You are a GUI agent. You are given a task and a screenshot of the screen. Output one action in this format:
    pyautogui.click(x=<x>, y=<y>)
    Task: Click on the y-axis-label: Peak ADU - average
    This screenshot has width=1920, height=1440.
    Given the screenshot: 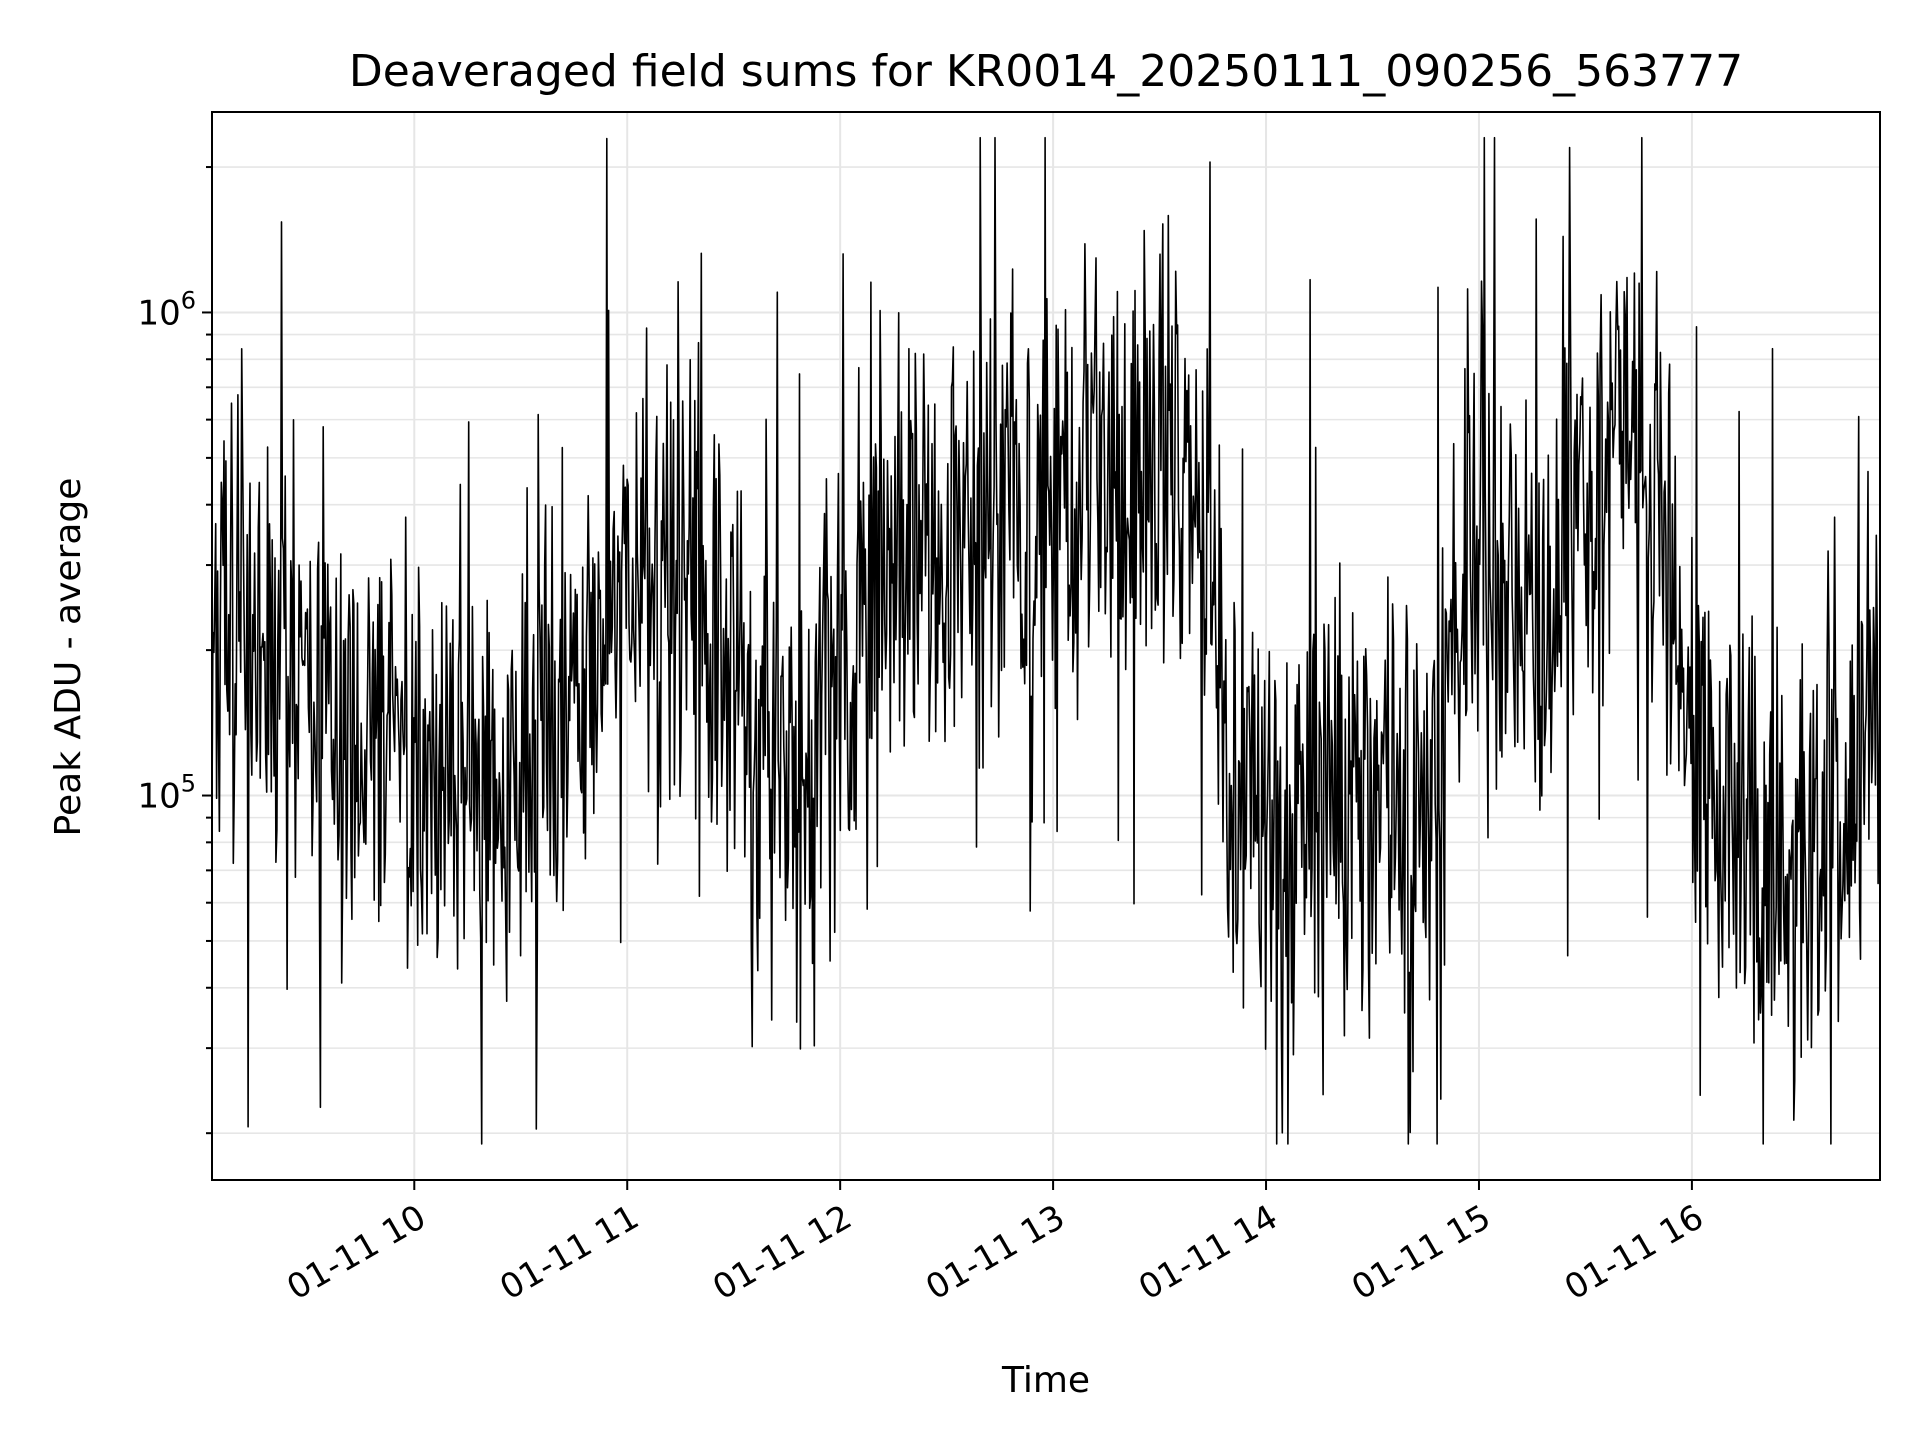 What is the action you would take?
    pyautogui.click(x=68, y=657)
    